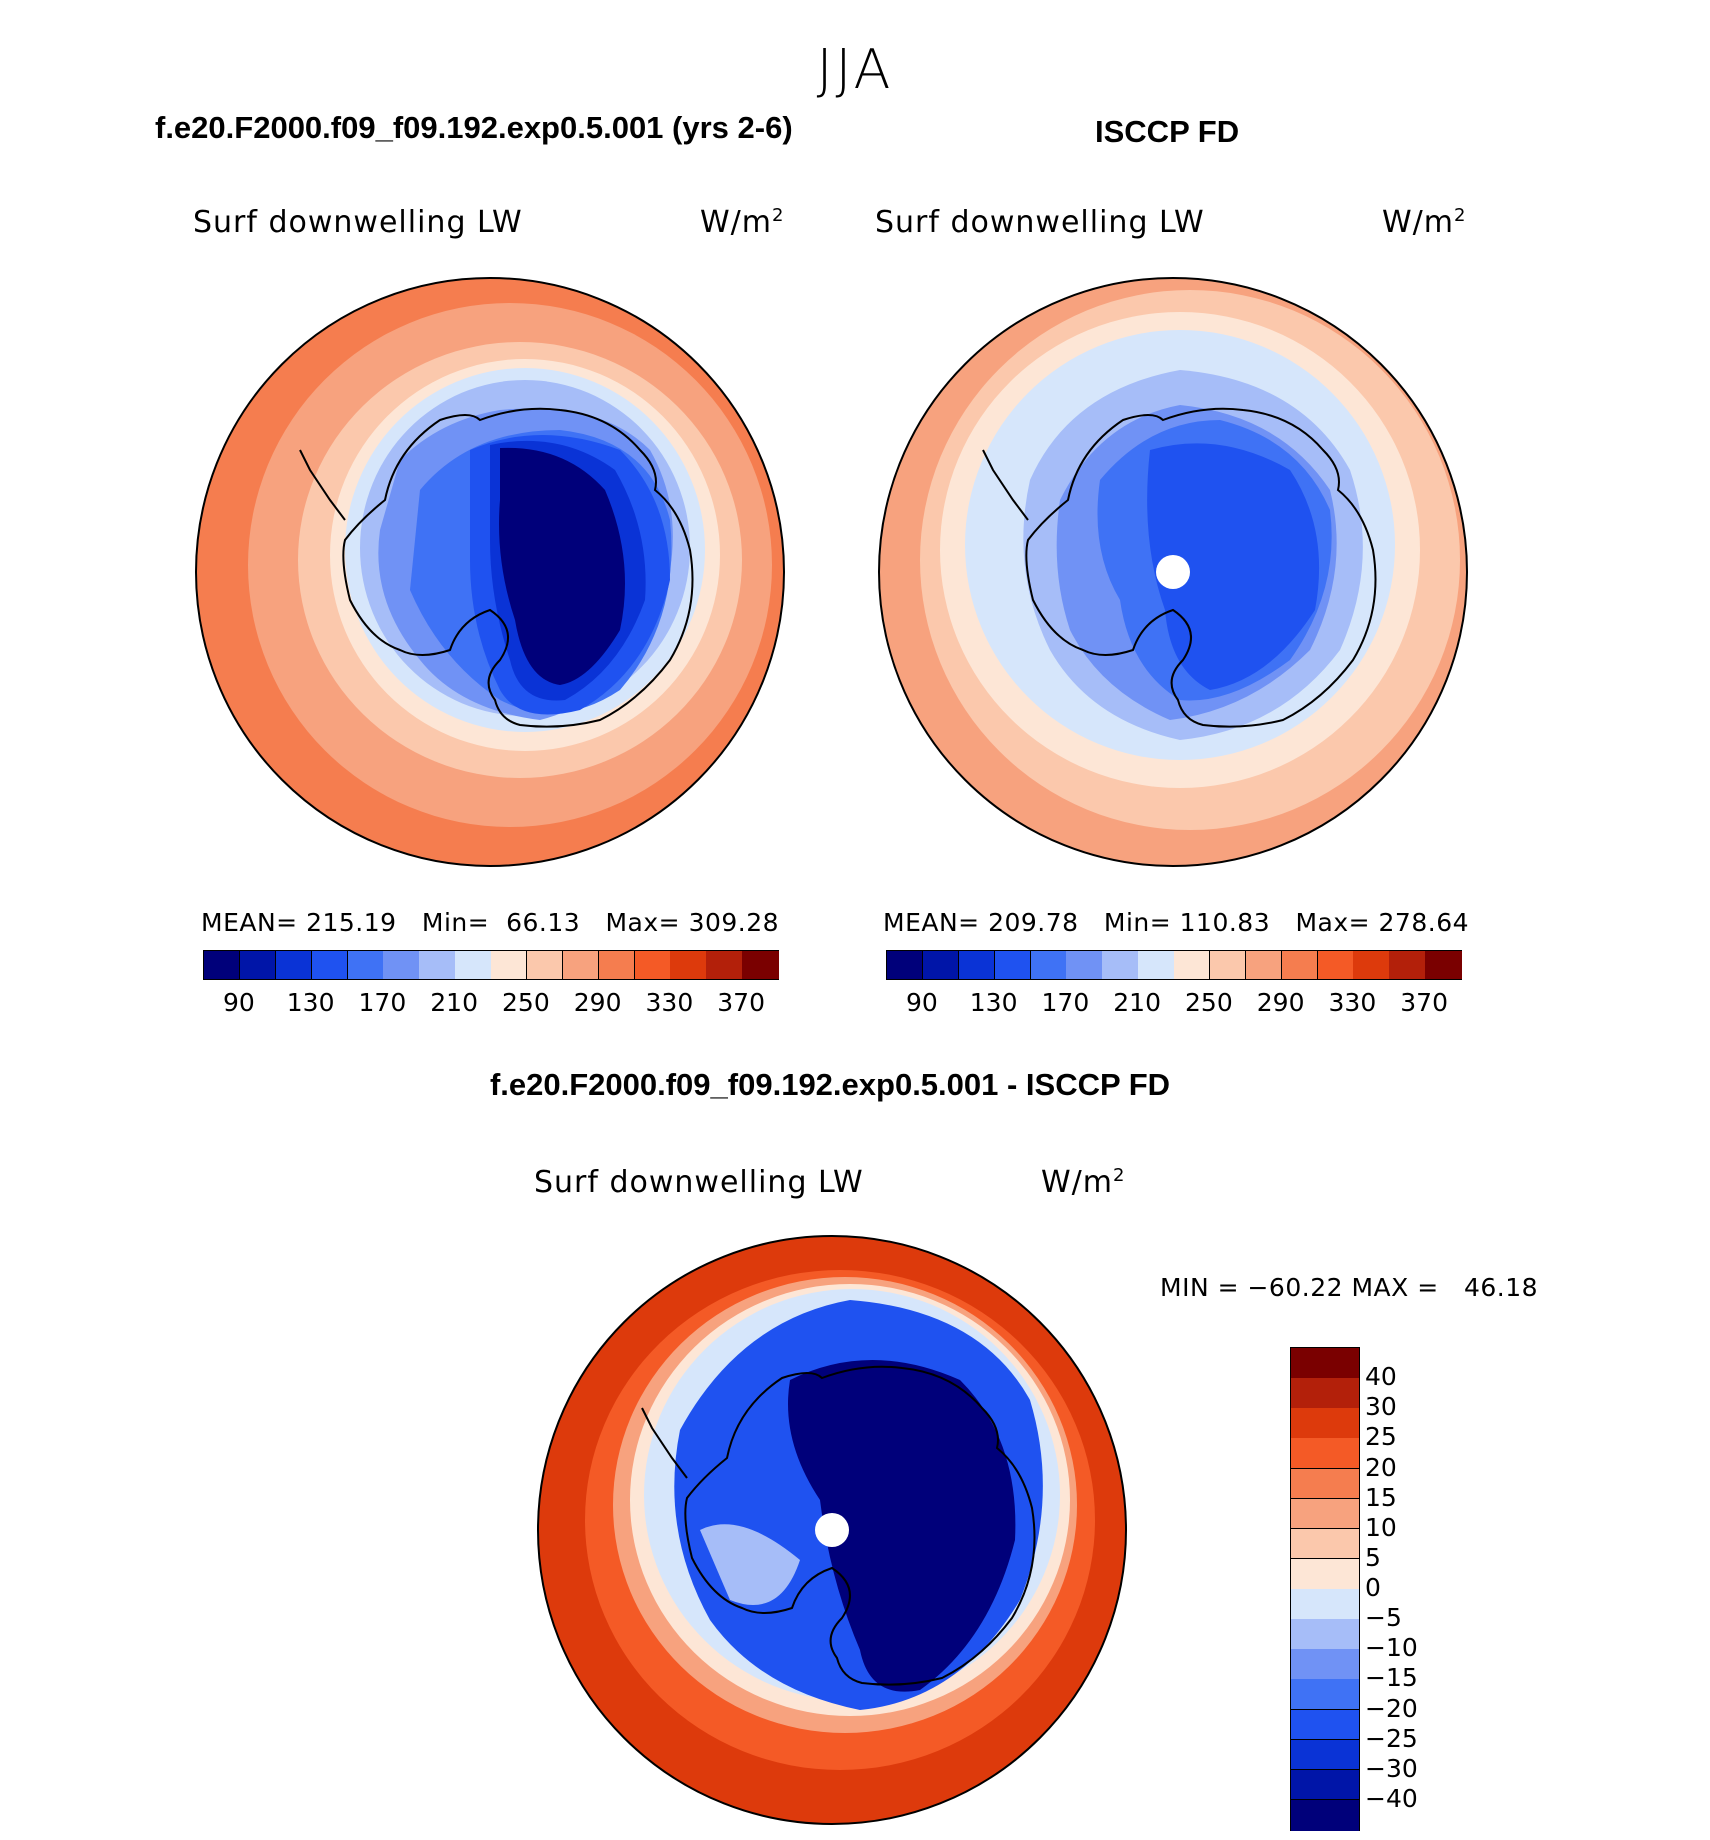  Describe the element at coordinates (1424, 222) in the screenshot. I see `obs-units-label: W/m2` at that location.